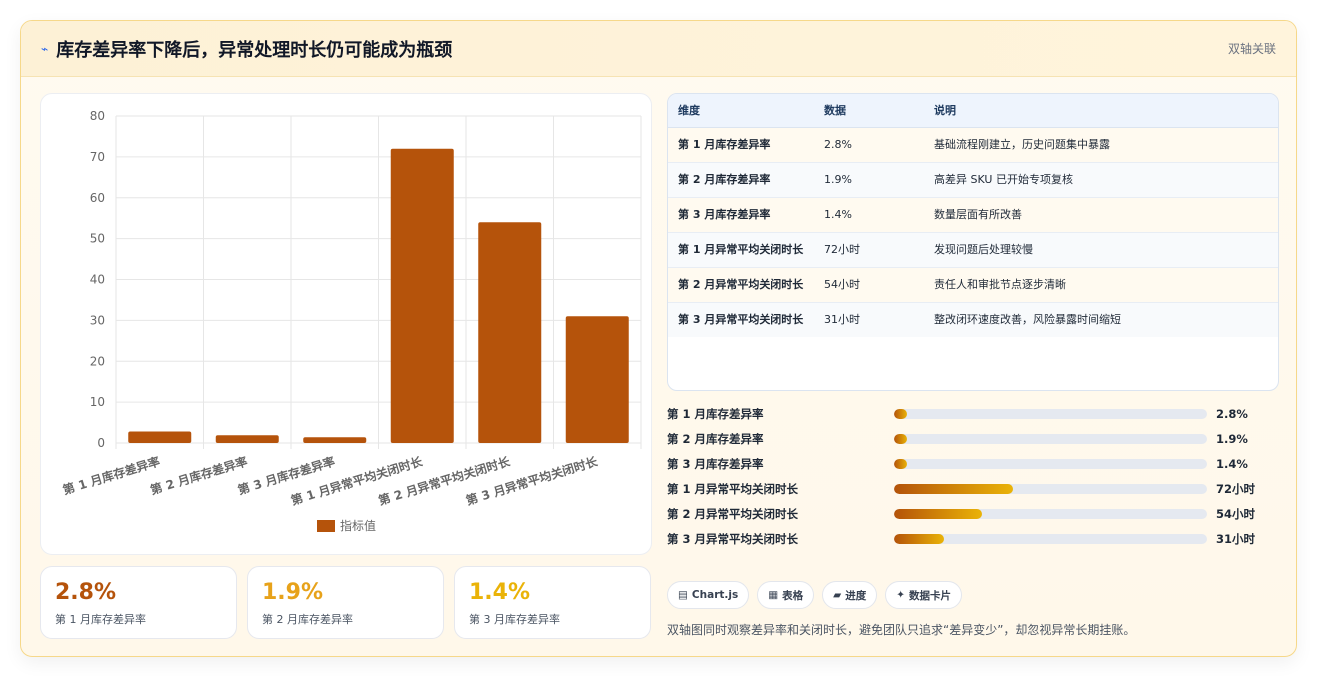  Describe the element at coordinates (741, 250) in the screenshot. I see `cell-dimension: 第 1 月异常平均关闭时长` at that location.